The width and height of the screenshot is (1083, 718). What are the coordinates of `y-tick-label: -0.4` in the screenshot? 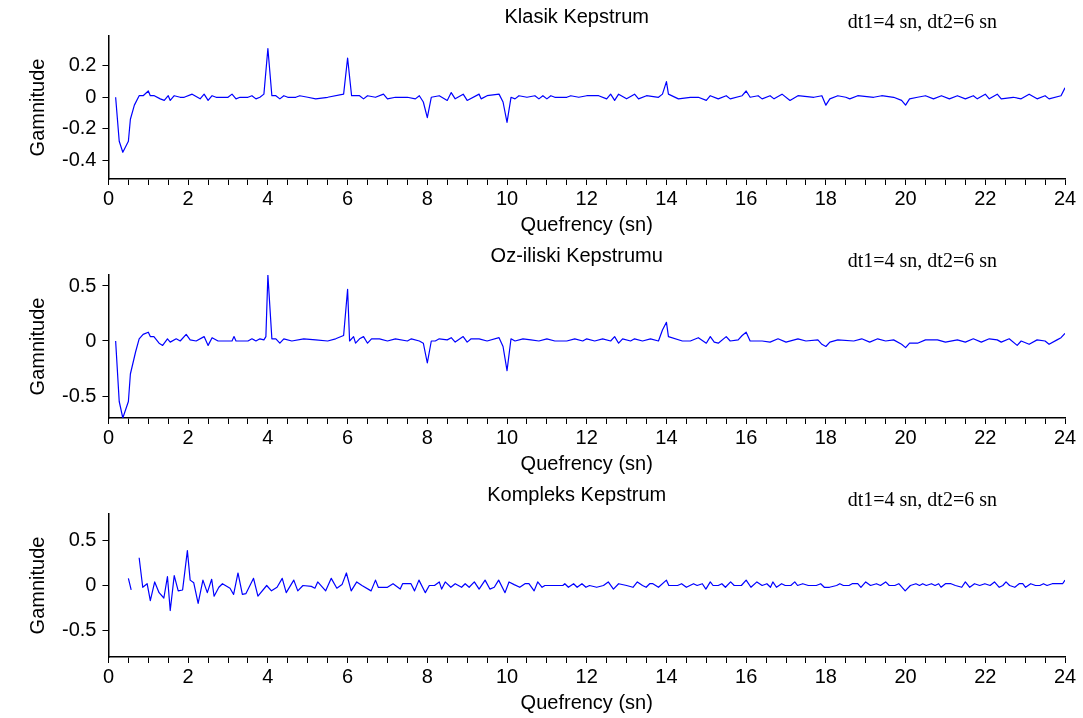 It's located at (79, 158).